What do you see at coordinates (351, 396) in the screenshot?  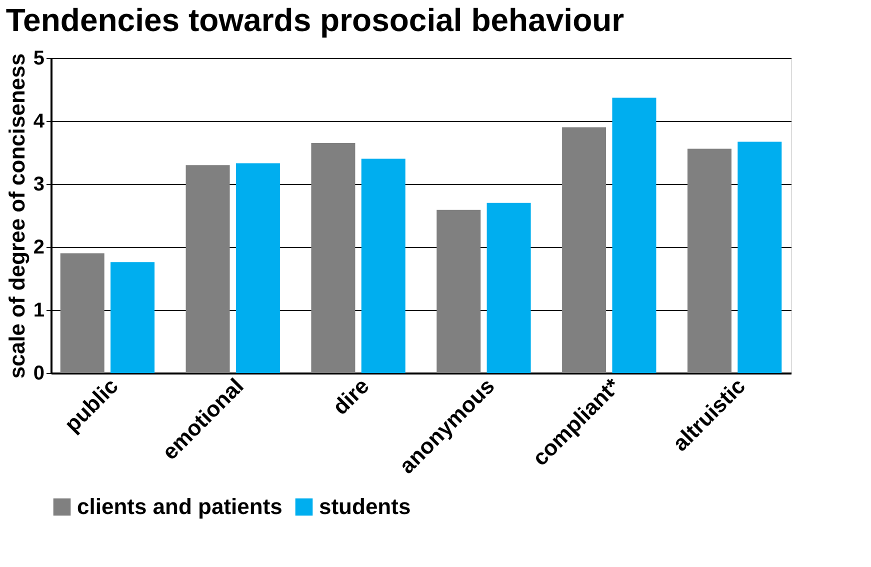 I see `x-tick-label: dire` at bounding box center [351, 396].